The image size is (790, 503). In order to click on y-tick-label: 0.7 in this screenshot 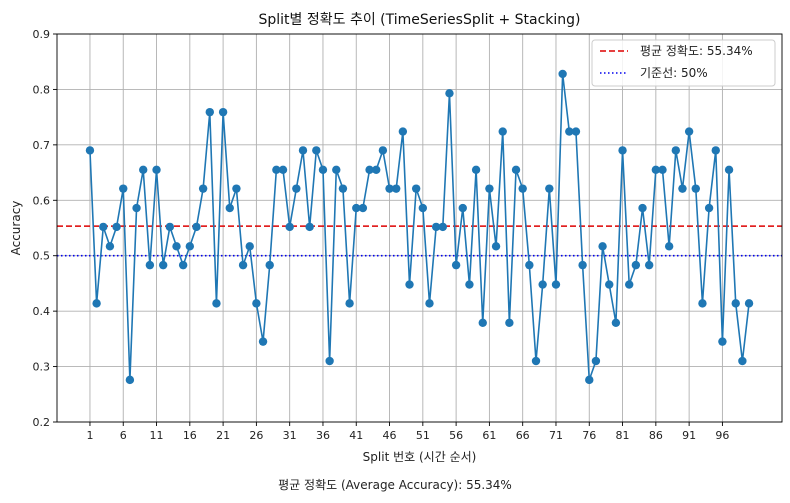, I will do `click(42, 145)`.